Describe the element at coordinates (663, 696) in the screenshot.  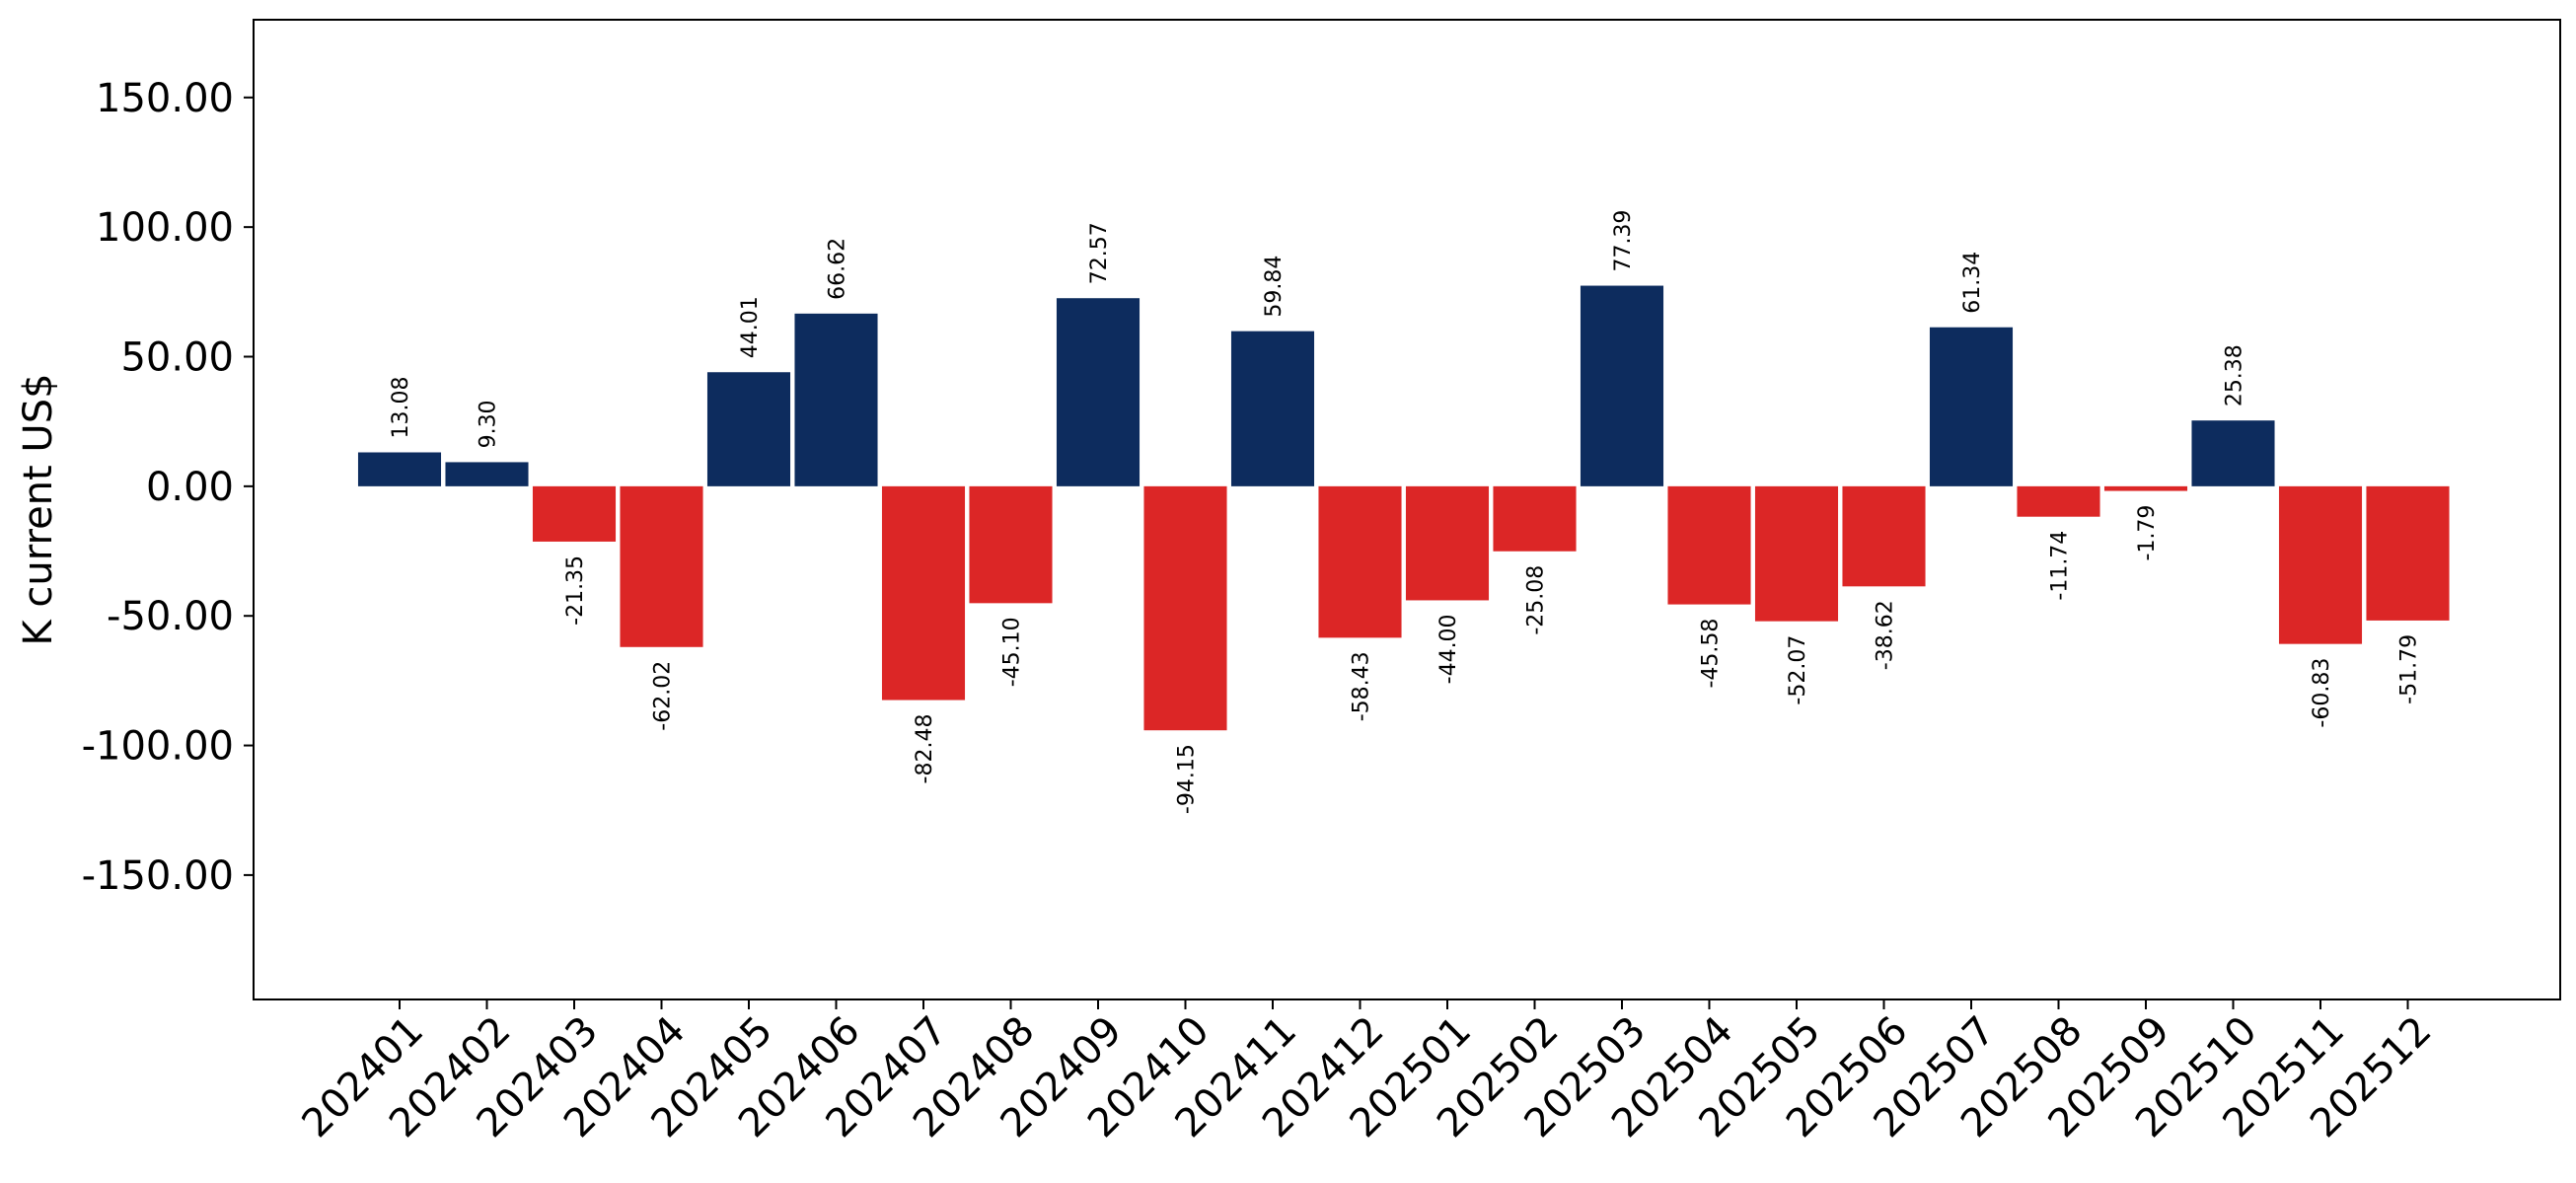
I see `value-label-202404: -62.02` at that location.